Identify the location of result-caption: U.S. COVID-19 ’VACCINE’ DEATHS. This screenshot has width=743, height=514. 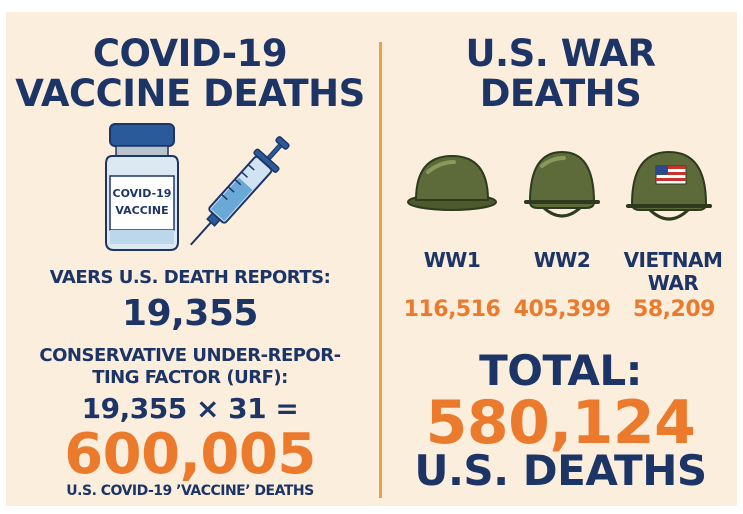
(190, 491).